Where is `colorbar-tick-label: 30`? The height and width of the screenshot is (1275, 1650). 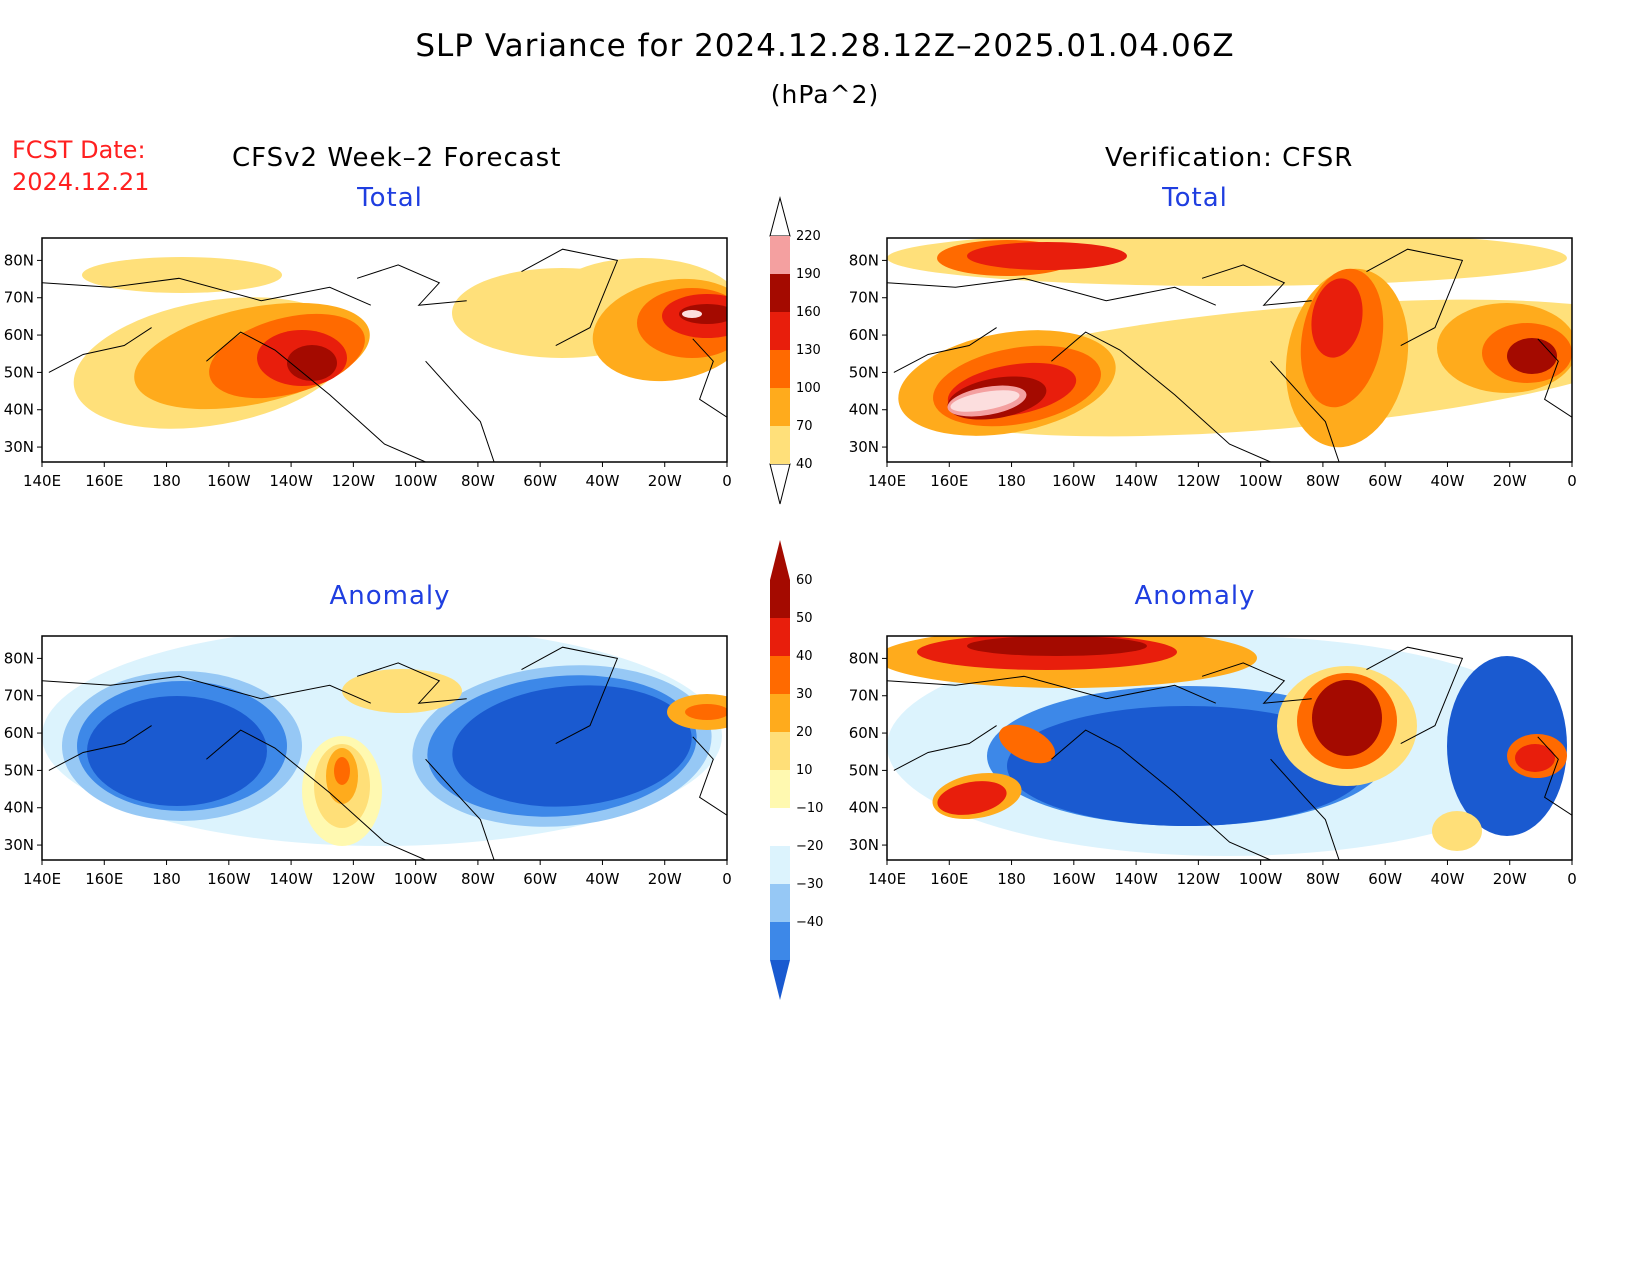
colorbar-tick-label: 30 is located at coordinates (804, 694).